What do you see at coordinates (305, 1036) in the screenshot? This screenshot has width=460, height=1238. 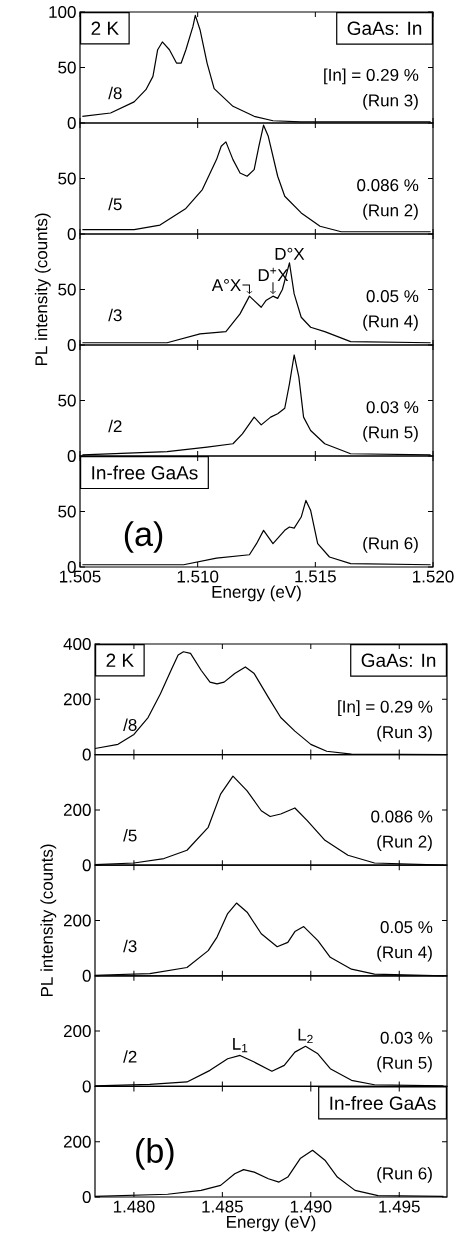 I see `annotation: L$_{2}$` at bounding box center [305, 1036].